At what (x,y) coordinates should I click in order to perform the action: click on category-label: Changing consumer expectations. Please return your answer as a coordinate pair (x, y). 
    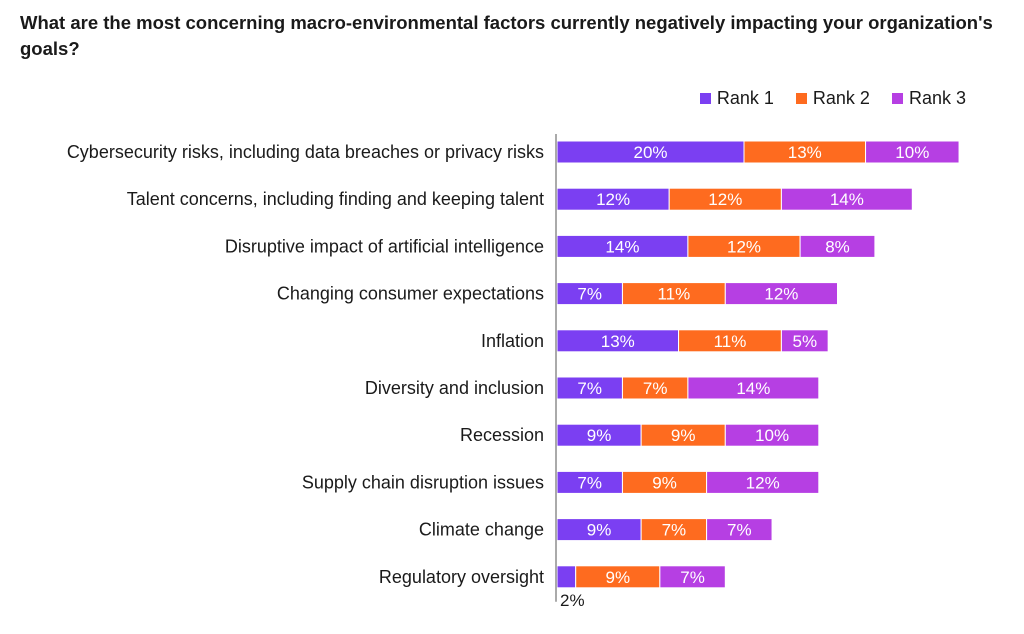
    Looking at the image, I should click on (410, 294).